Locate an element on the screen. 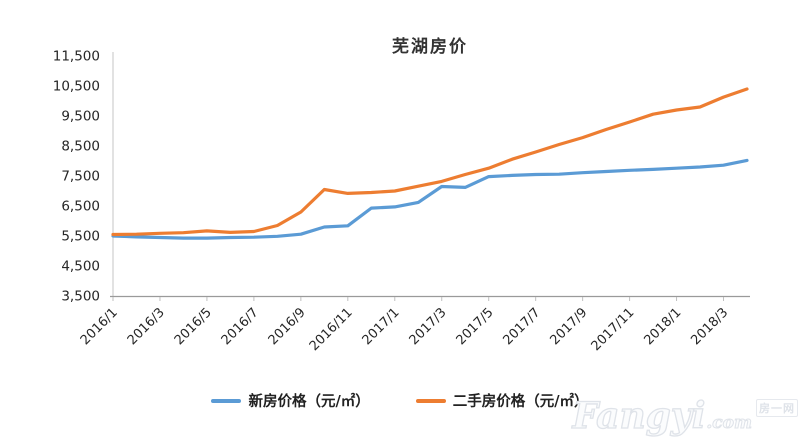 This screenshot has height=440, width=800. y-axis-tick-label: 9,500 is located at coordinates (80, 117).